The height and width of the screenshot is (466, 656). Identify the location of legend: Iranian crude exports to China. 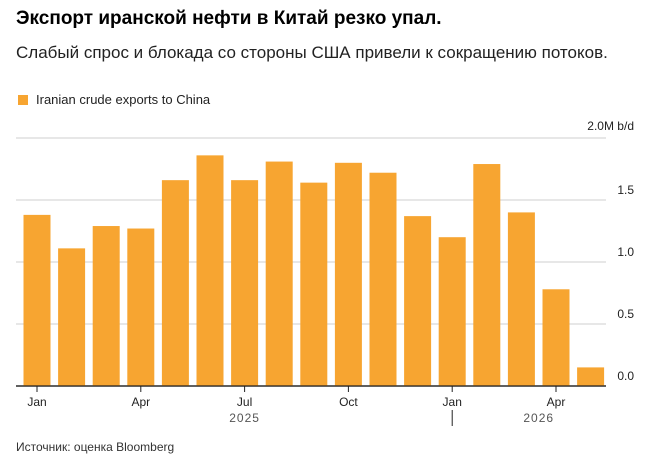
(114, 99).